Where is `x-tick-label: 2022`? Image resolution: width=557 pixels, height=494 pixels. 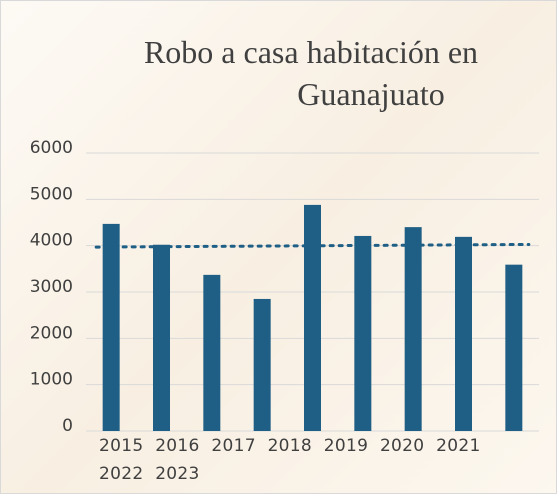
x-tick-label: 2022 is located at coordinates (121, 474).